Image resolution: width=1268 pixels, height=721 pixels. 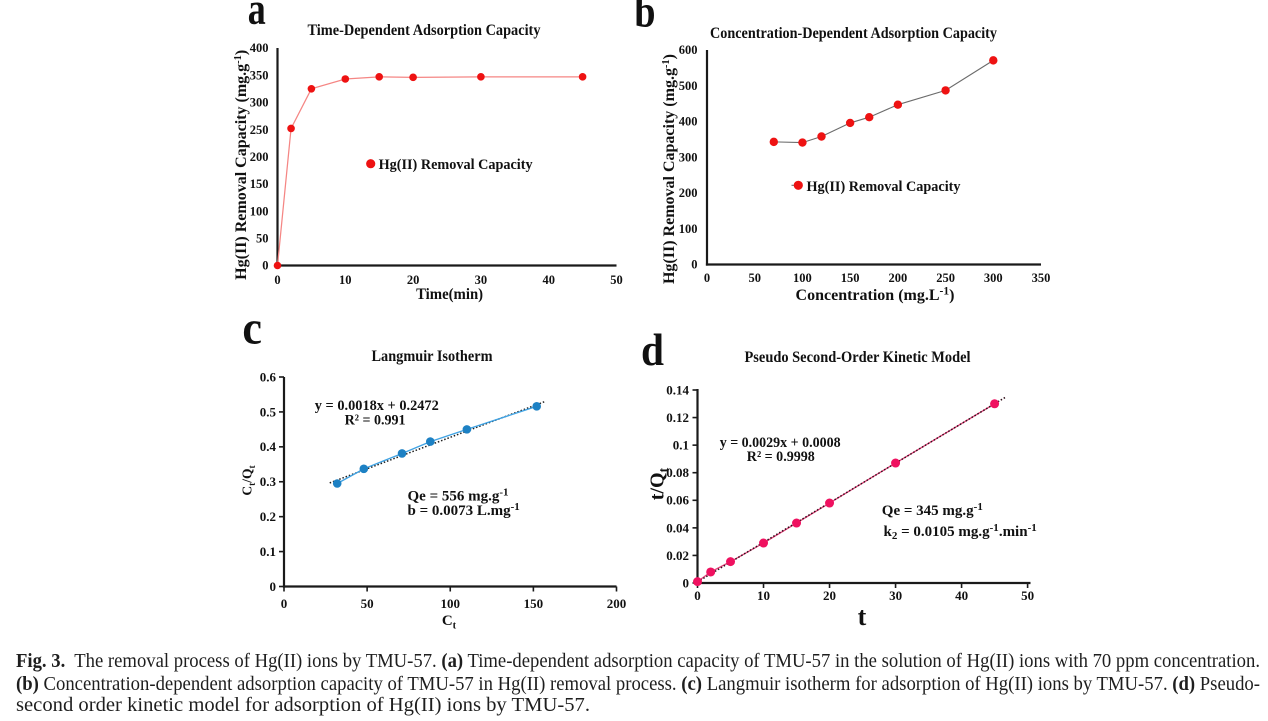 I want to click on svg-text: y = 0.0029x + 0.0008, so click(x=780, y=443).